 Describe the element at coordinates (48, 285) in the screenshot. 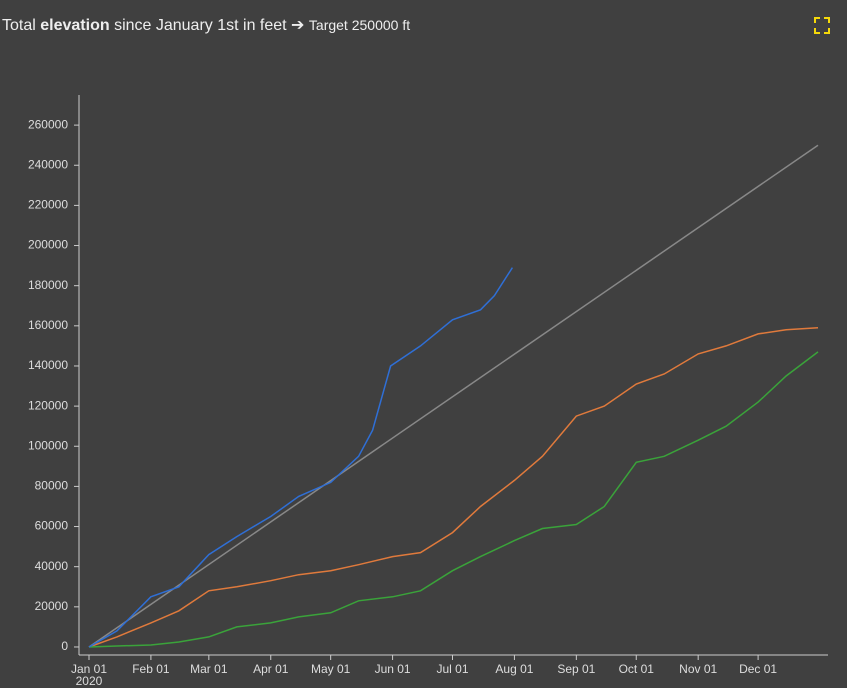

I see `y-tick-label: 180000` at that location.